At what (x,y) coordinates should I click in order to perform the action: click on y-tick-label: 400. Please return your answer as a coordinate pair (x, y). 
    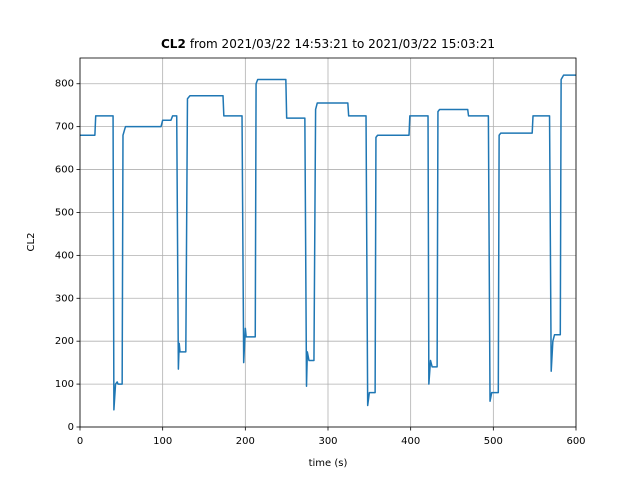
    Looking at the image, I should click on (64, 255).